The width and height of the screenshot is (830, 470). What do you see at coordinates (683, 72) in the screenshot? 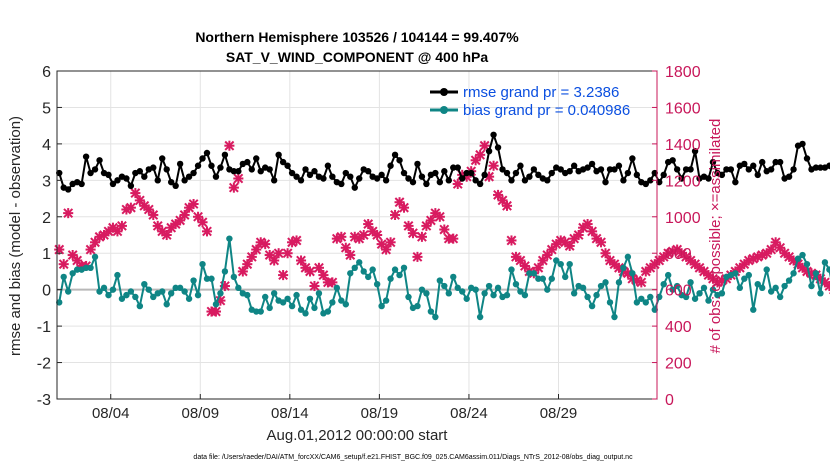
I see `y-tick-right-label: 1800` at bounding box center [683, 72].